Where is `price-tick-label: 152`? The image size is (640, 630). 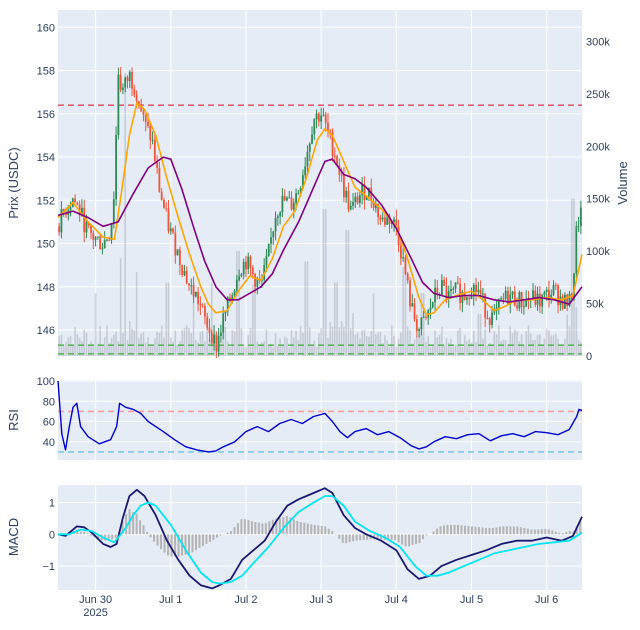 price-tick-label: 152 is located at coordinates (46, 201).